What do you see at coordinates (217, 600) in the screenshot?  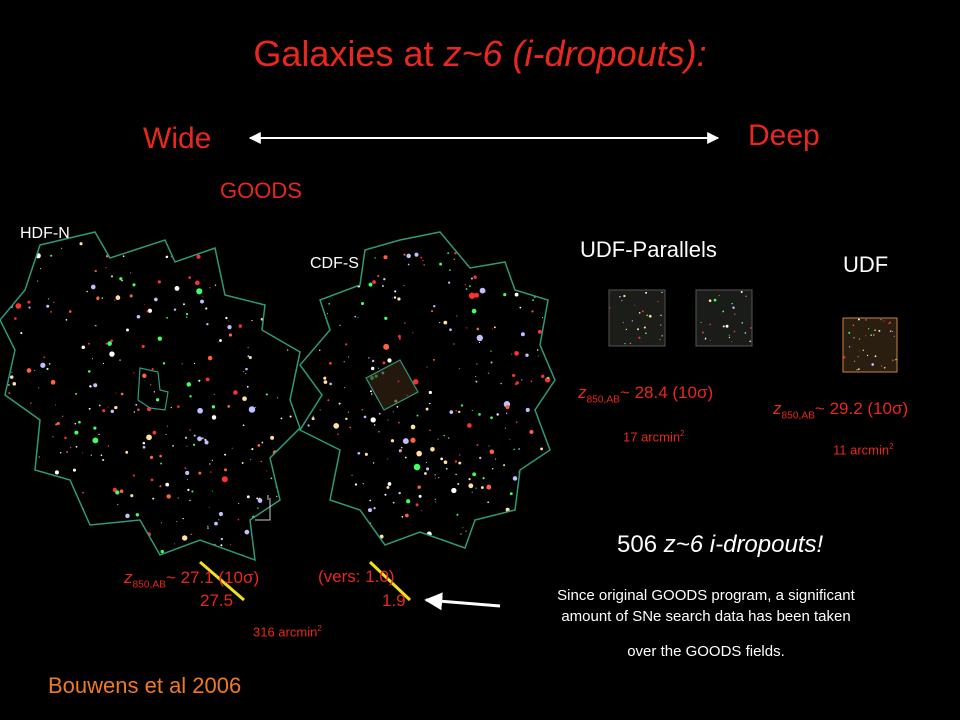 I see `new-depth: 27.5` at bounding box center [217, 600].